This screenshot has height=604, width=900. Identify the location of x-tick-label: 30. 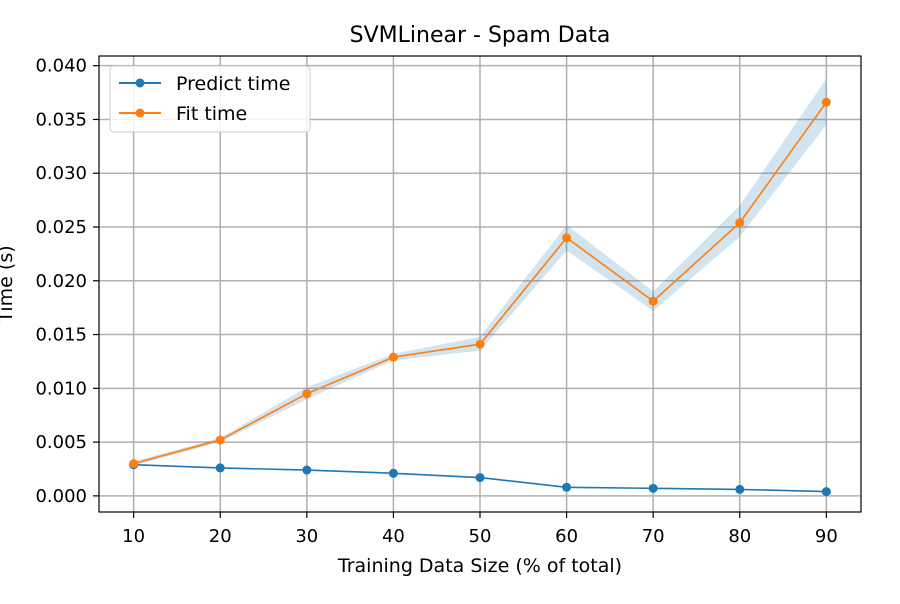
(306, 536).